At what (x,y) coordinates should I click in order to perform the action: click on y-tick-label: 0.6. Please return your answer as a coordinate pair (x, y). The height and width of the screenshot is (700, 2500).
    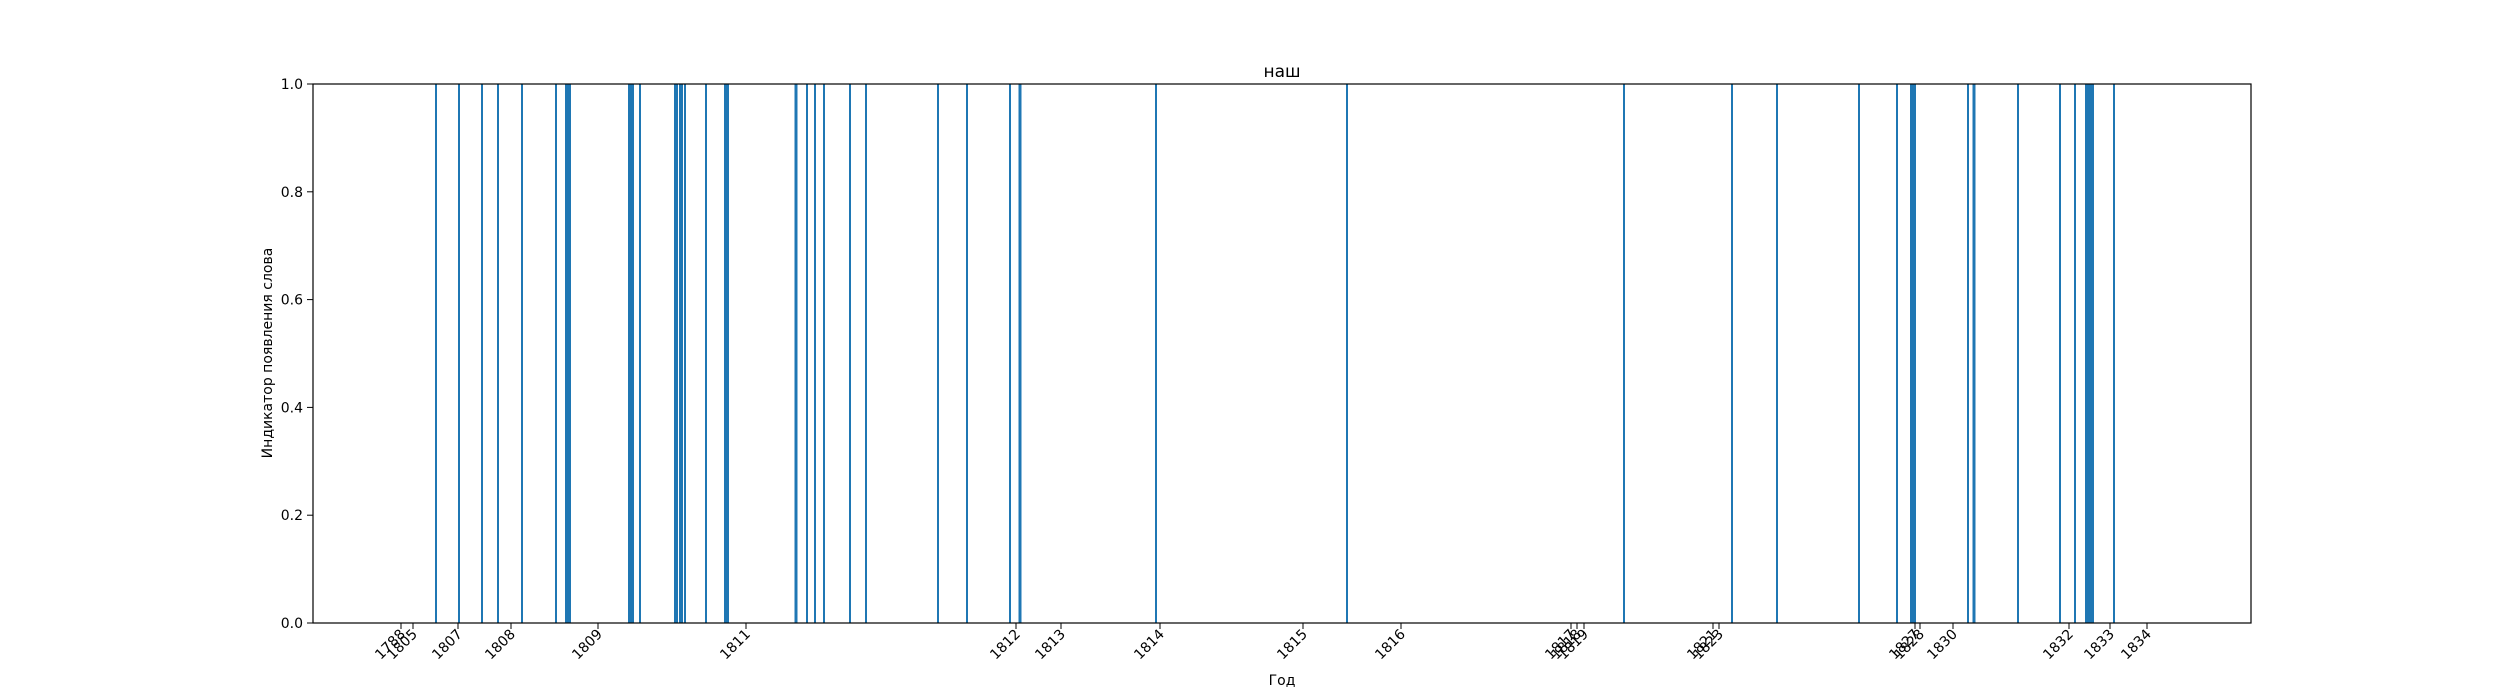
    Looking at the image, I should click on (292, 301).